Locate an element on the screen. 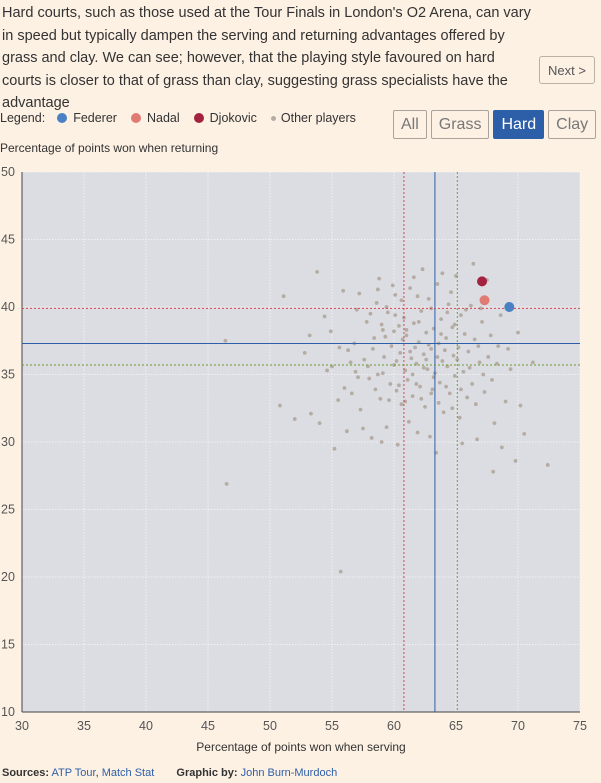 The height and width of the screenshot is (783, 601). tab-grass: Grass is located at coordinates (460, 124).